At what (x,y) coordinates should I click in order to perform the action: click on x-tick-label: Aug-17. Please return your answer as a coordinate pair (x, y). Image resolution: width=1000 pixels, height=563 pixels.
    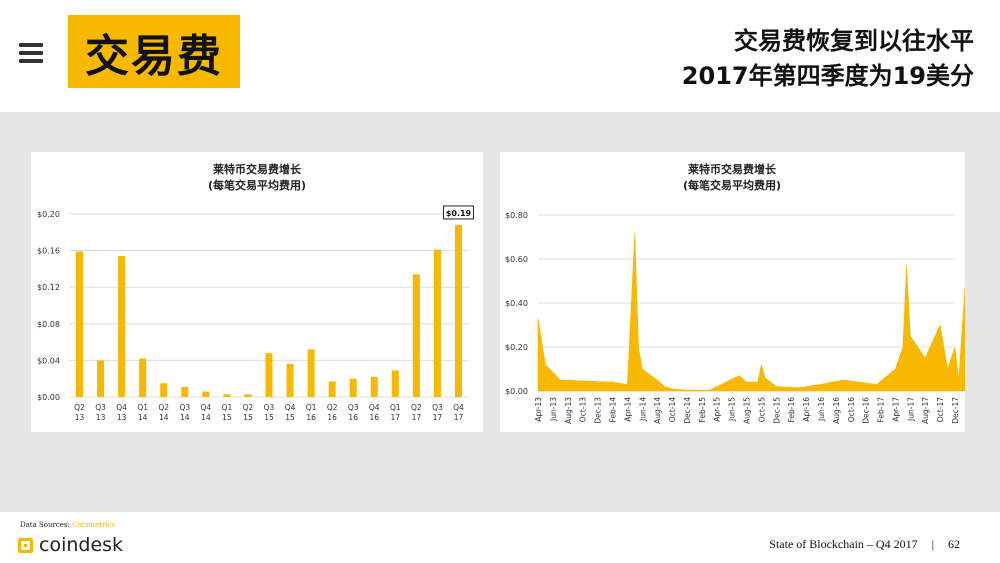
    Looking at the image, I should click on (925, 410).